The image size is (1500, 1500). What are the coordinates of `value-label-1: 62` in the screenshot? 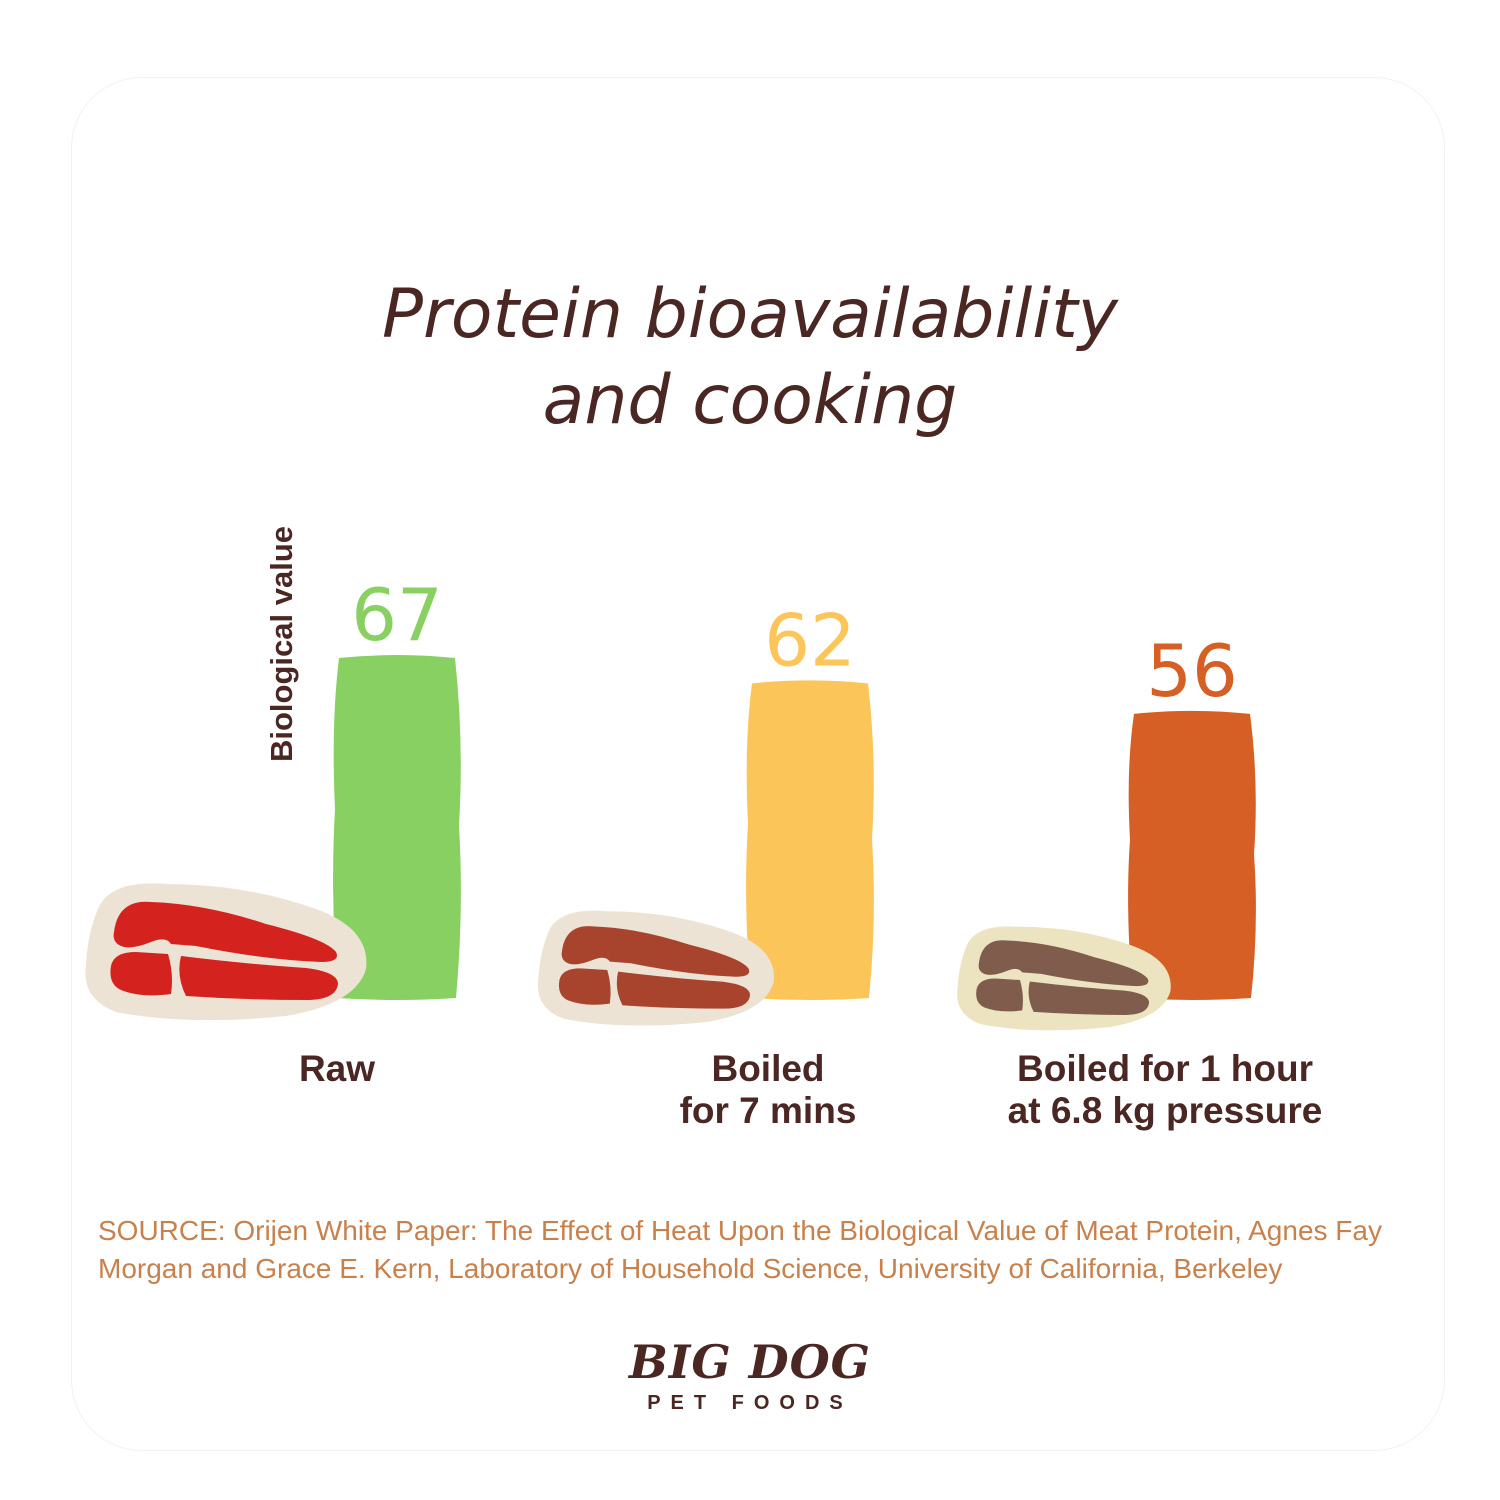 It's located at (810, 640).